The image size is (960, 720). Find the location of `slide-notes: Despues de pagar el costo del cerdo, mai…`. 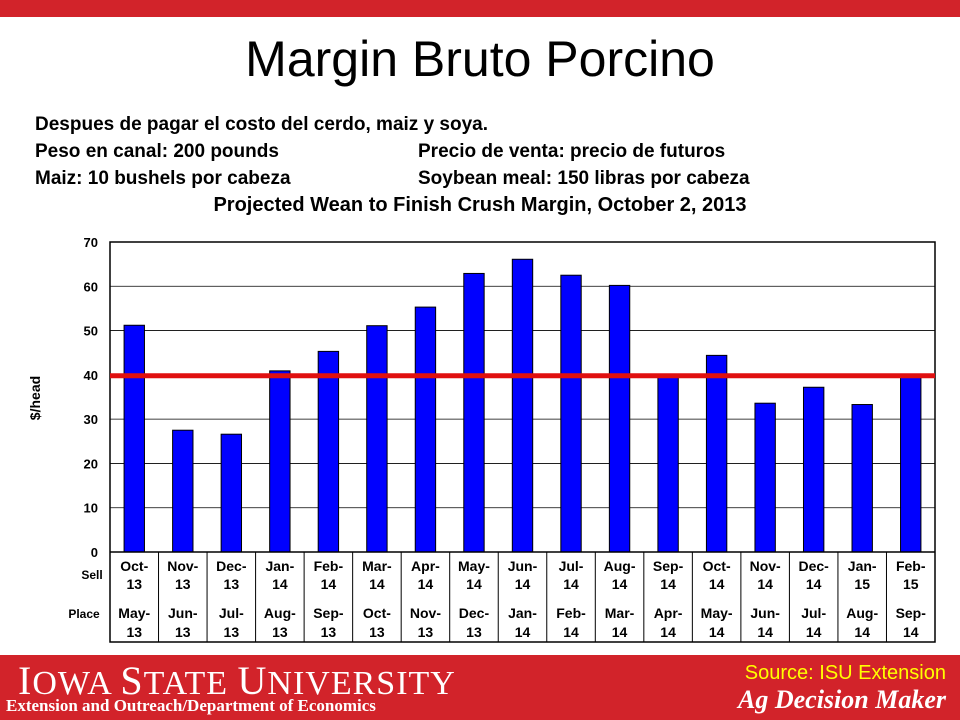

slide-notes: Despues de pagar el costo del cerdo, mai… is located at coordinates (392, 151).